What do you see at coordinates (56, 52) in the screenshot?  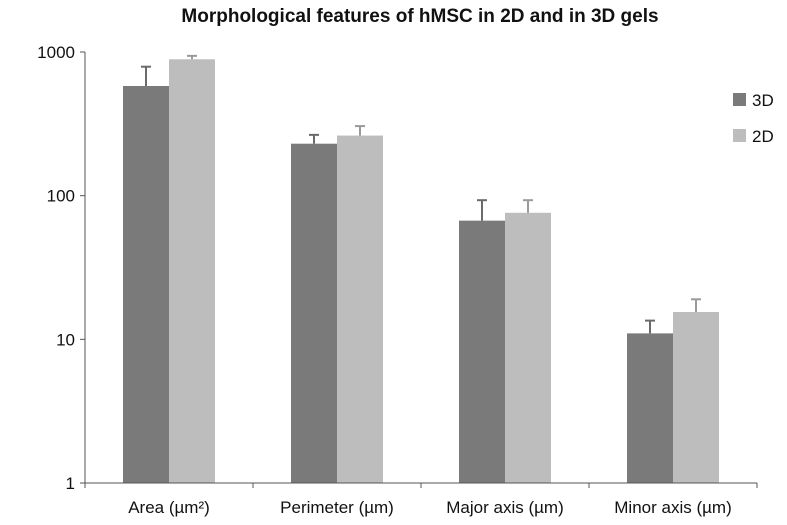 I see `y-tick-label: 1000` at bounding box center [56, 52].